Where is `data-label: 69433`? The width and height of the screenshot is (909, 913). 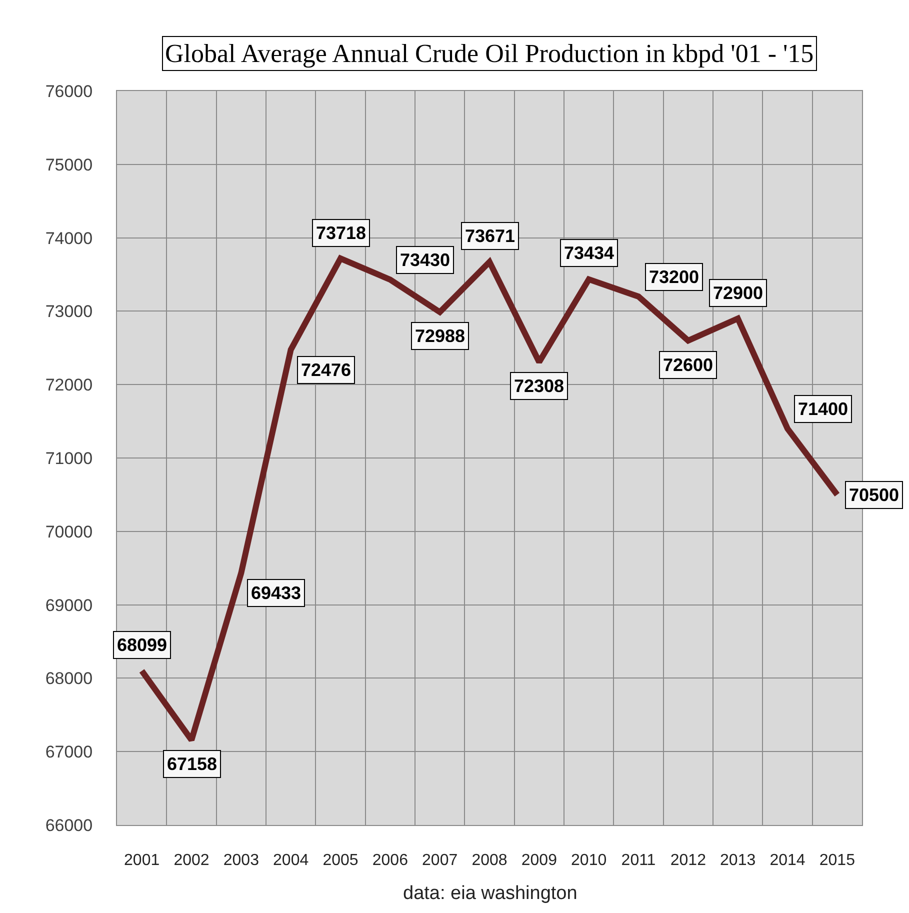
data-label: 69433 is located at coordinates (276, 593).